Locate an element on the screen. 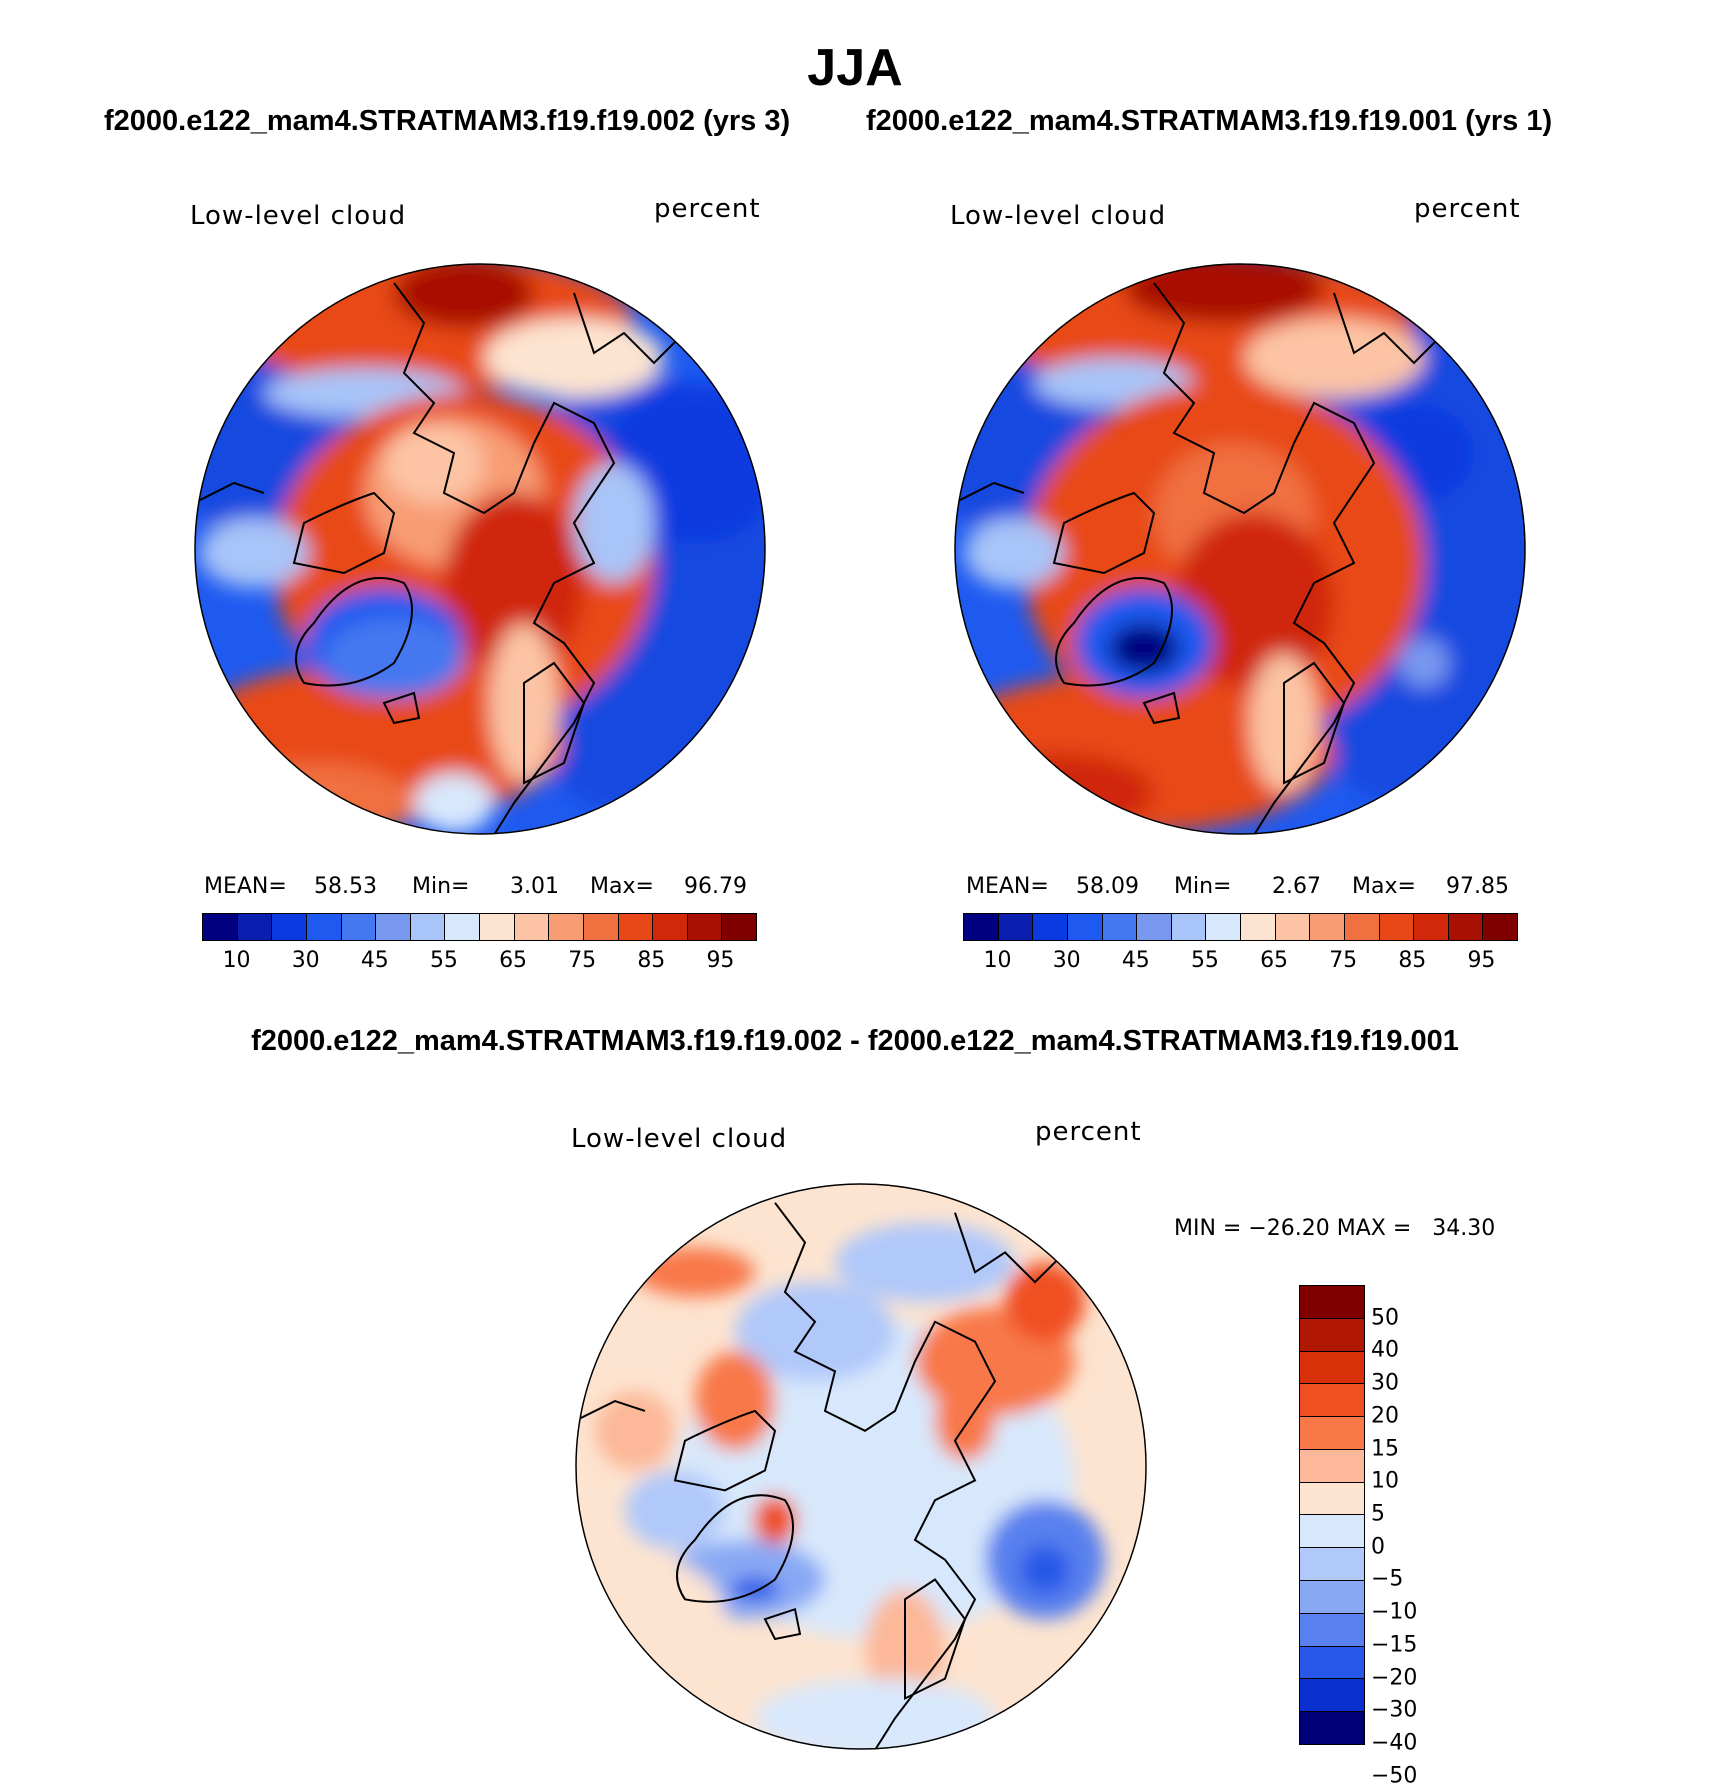 This screenshot has height=1788, width=1710. colorbar-tick-label: −30 is located at coordinates (1394, 1710).